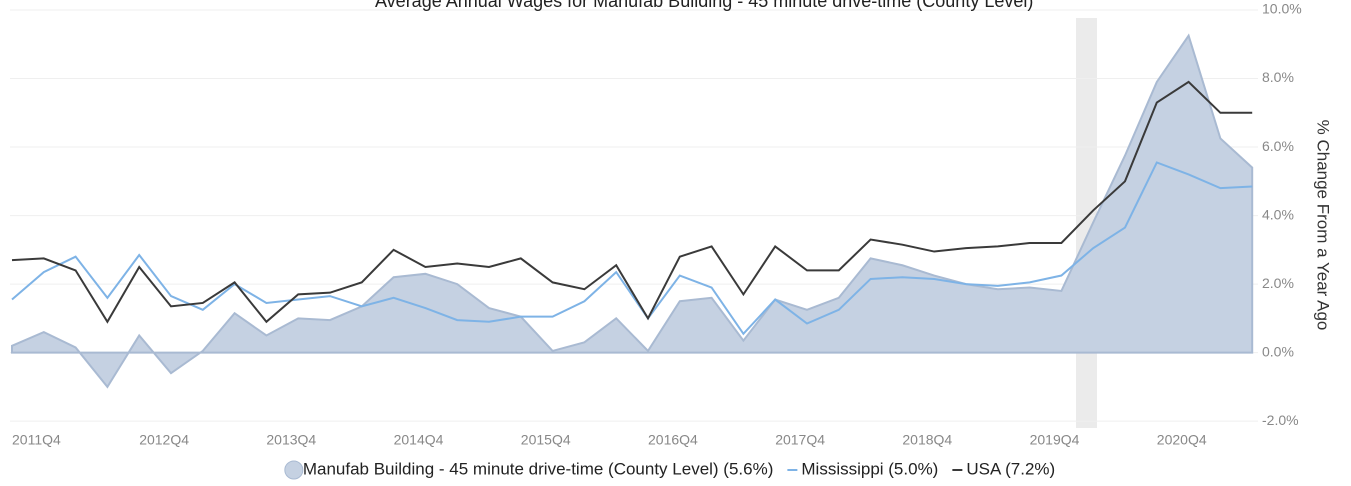  Describe the element at coordinates (419, 440) in the screenshot. I see `x-tick-label: 2014Q4` at that location.